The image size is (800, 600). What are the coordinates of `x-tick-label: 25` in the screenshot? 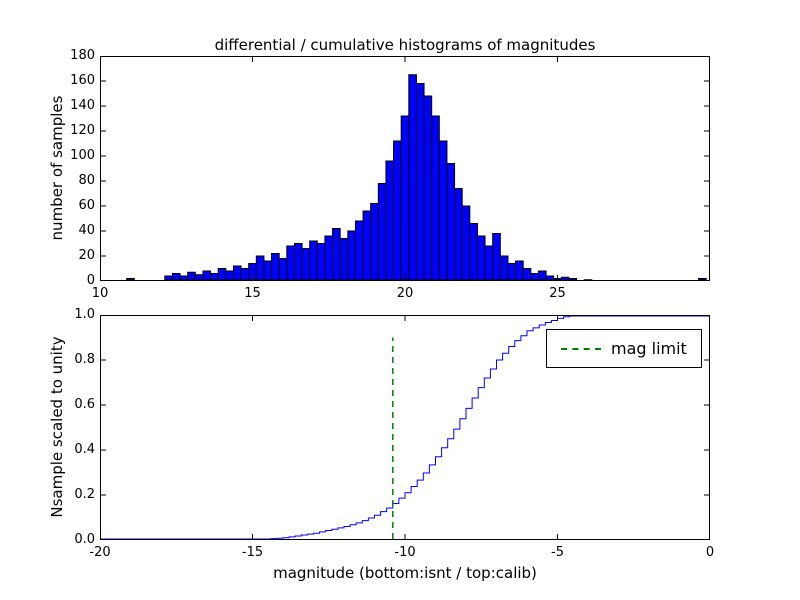 It's located at (557, 293).